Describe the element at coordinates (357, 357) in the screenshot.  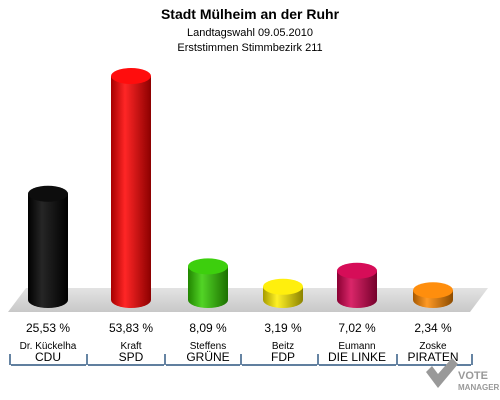
I see `party-label: DIE LINKE` at that location.